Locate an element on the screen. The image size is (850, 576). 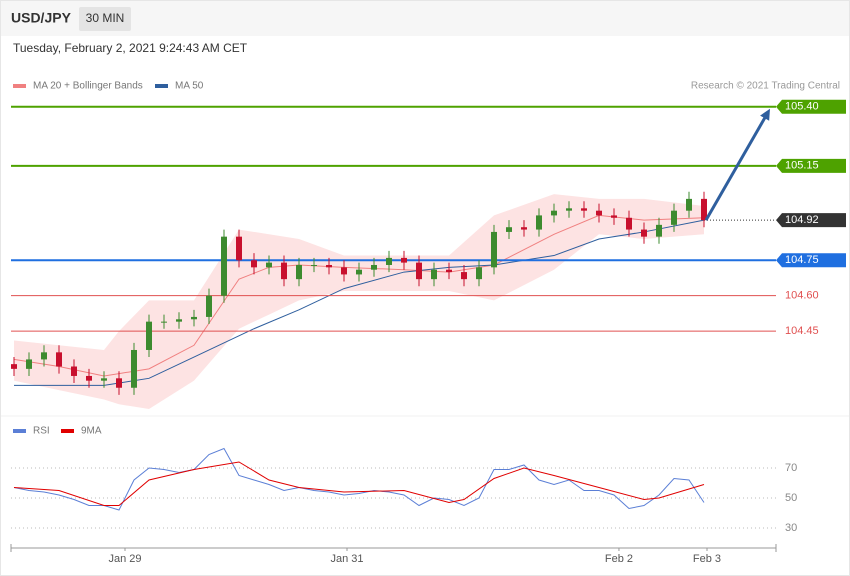
header-bar is located at coordinates (425, 18).